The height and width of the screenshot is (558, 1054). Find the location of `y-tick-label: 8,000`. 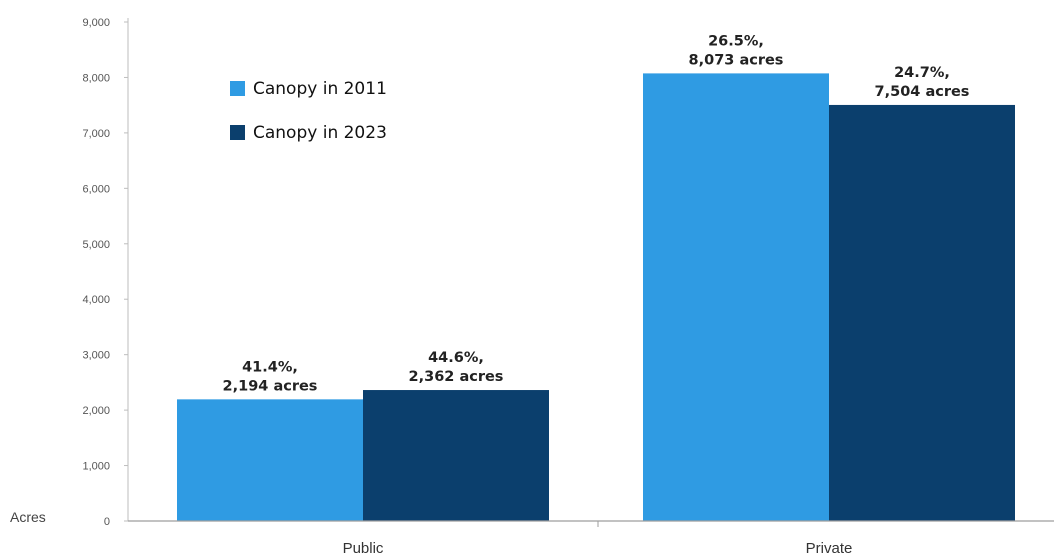

y-tick-label: 8,000 is located at coordinates (96, 78).